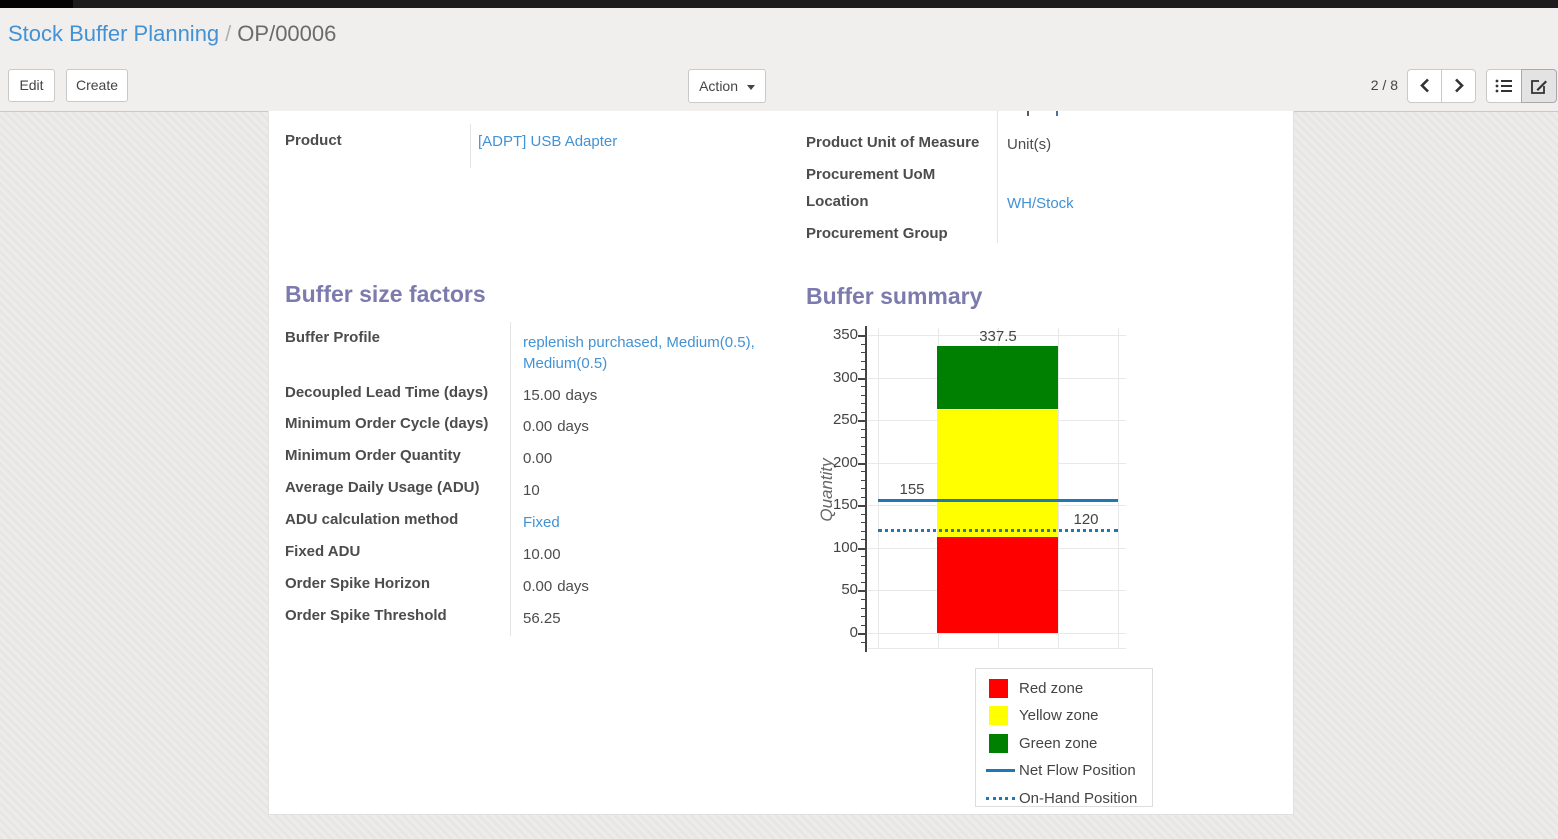  What do you see at coordinates (849, 590) in the screenshot?
I see `y-tick-label: 50` at bounding box center [849, 590].